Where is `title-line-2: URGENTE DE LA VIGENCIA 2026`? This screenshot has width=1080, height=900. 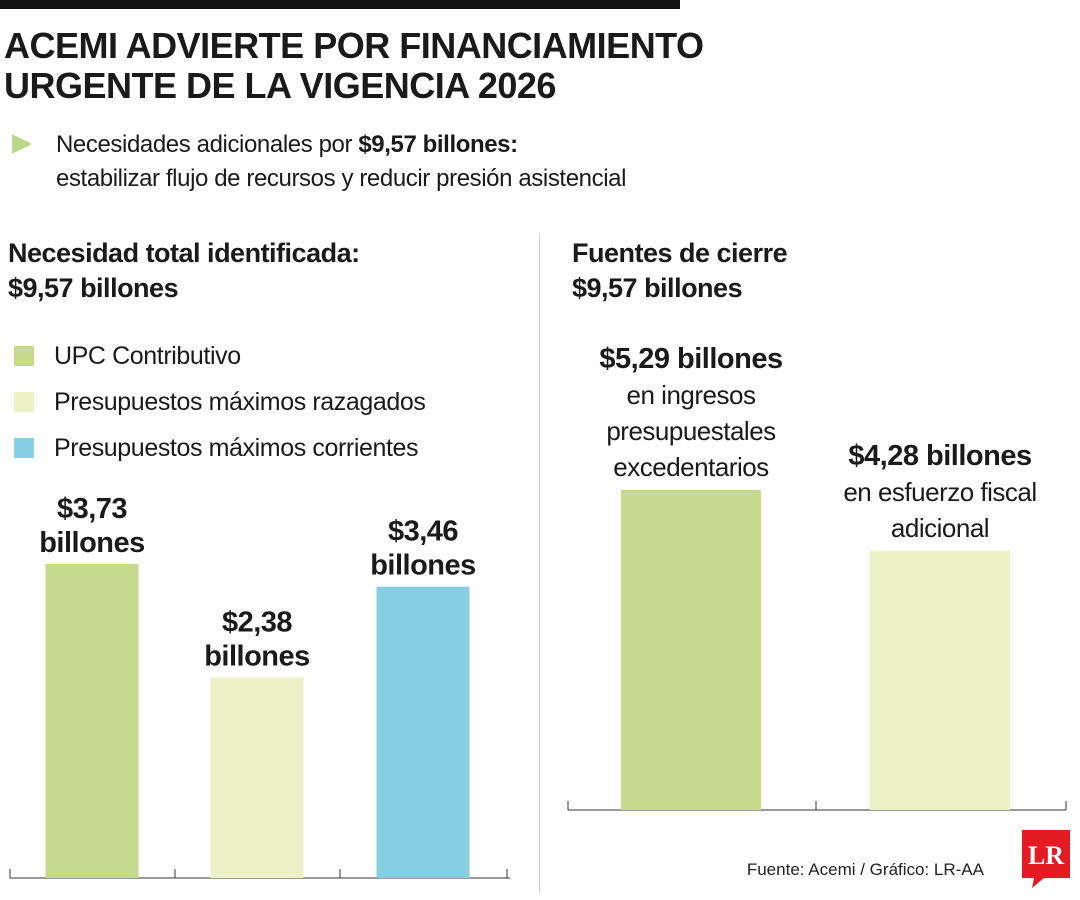 title-line-2: URGENTE DE LA VIGENCIA 2026 is located at coordinates (280, 85).